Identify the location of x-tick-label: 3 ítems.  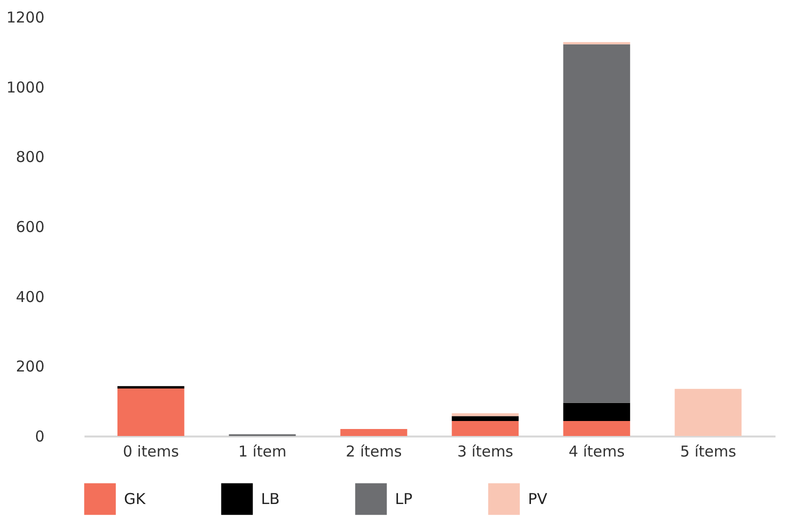
(485, 451).